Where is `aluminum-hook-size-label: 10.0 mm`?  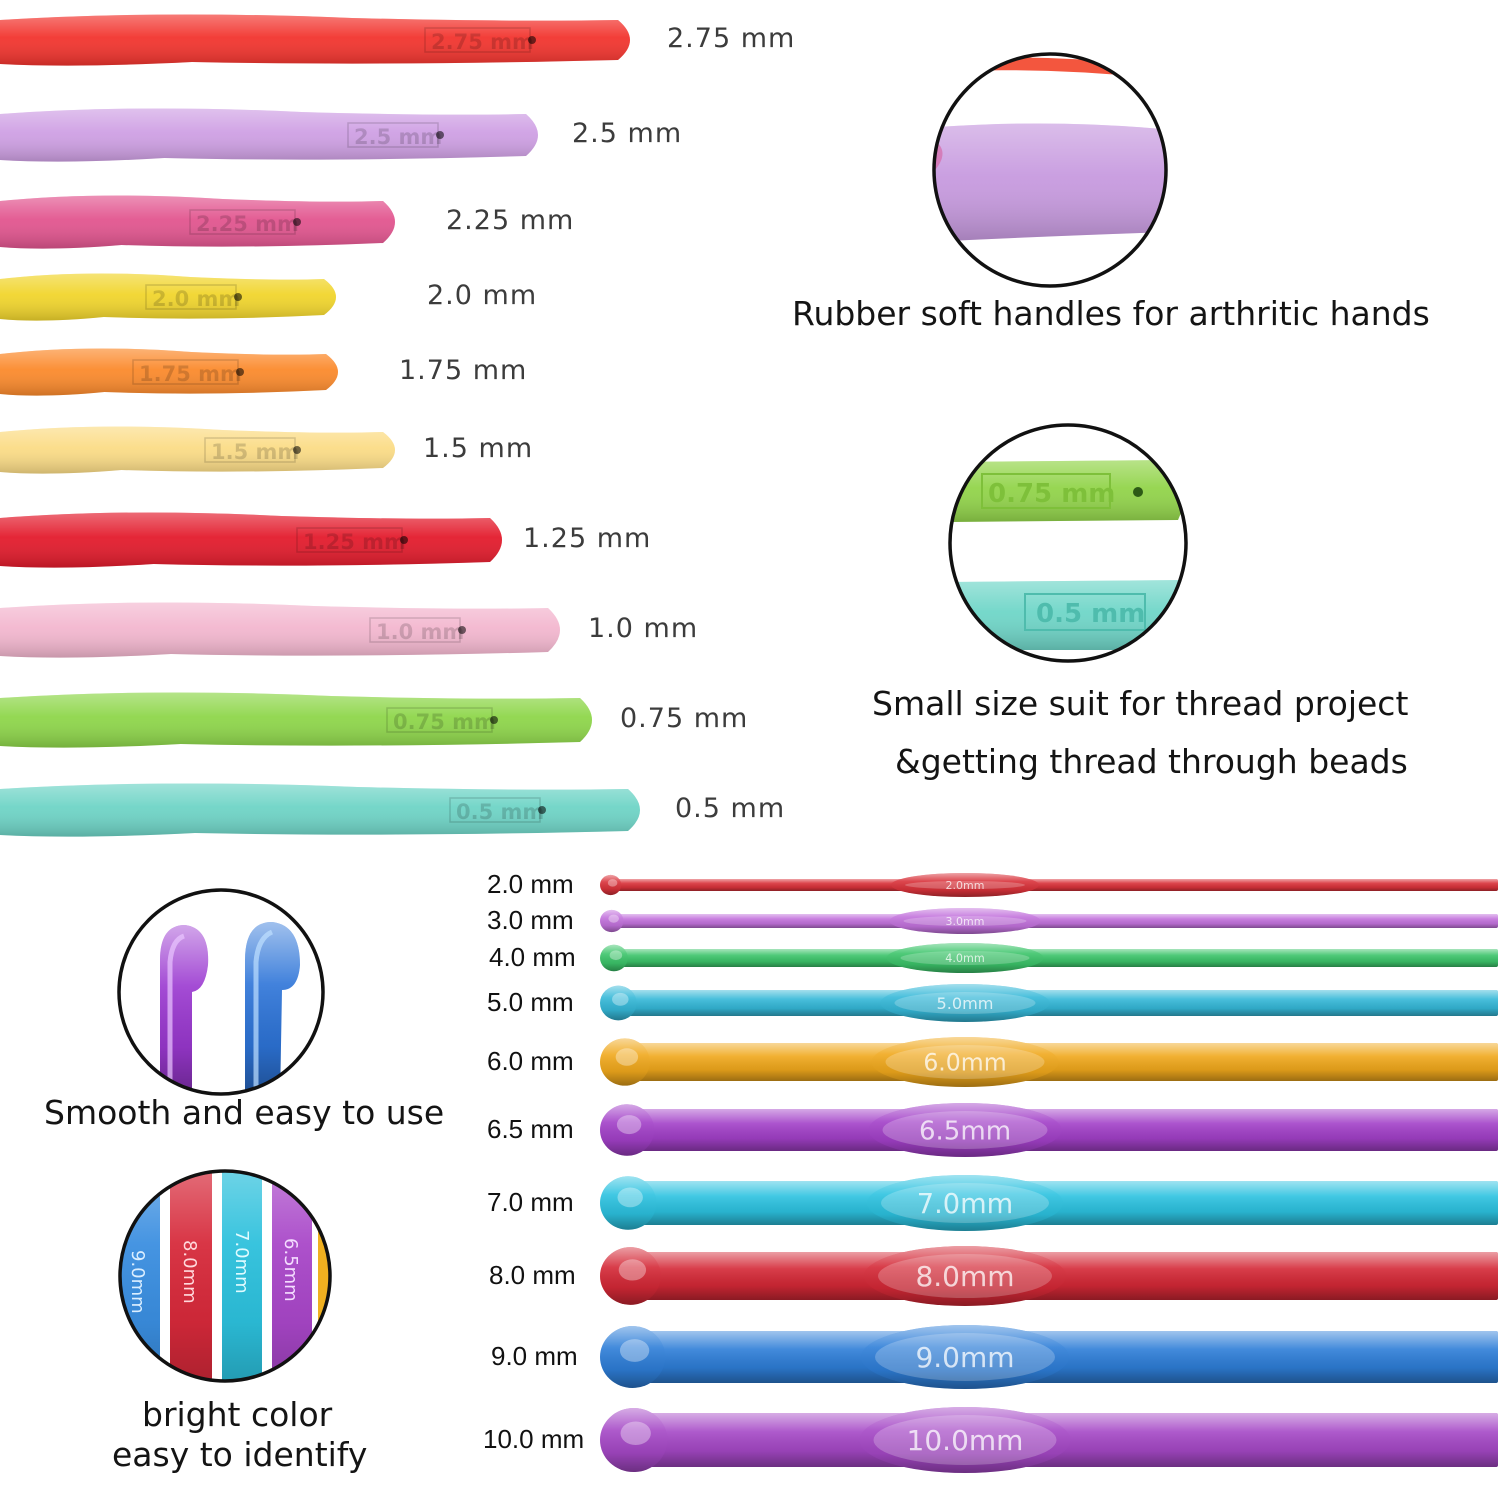 aluminum-hook-size-label: 10.0 mm is located at coordinates (534, 1439).